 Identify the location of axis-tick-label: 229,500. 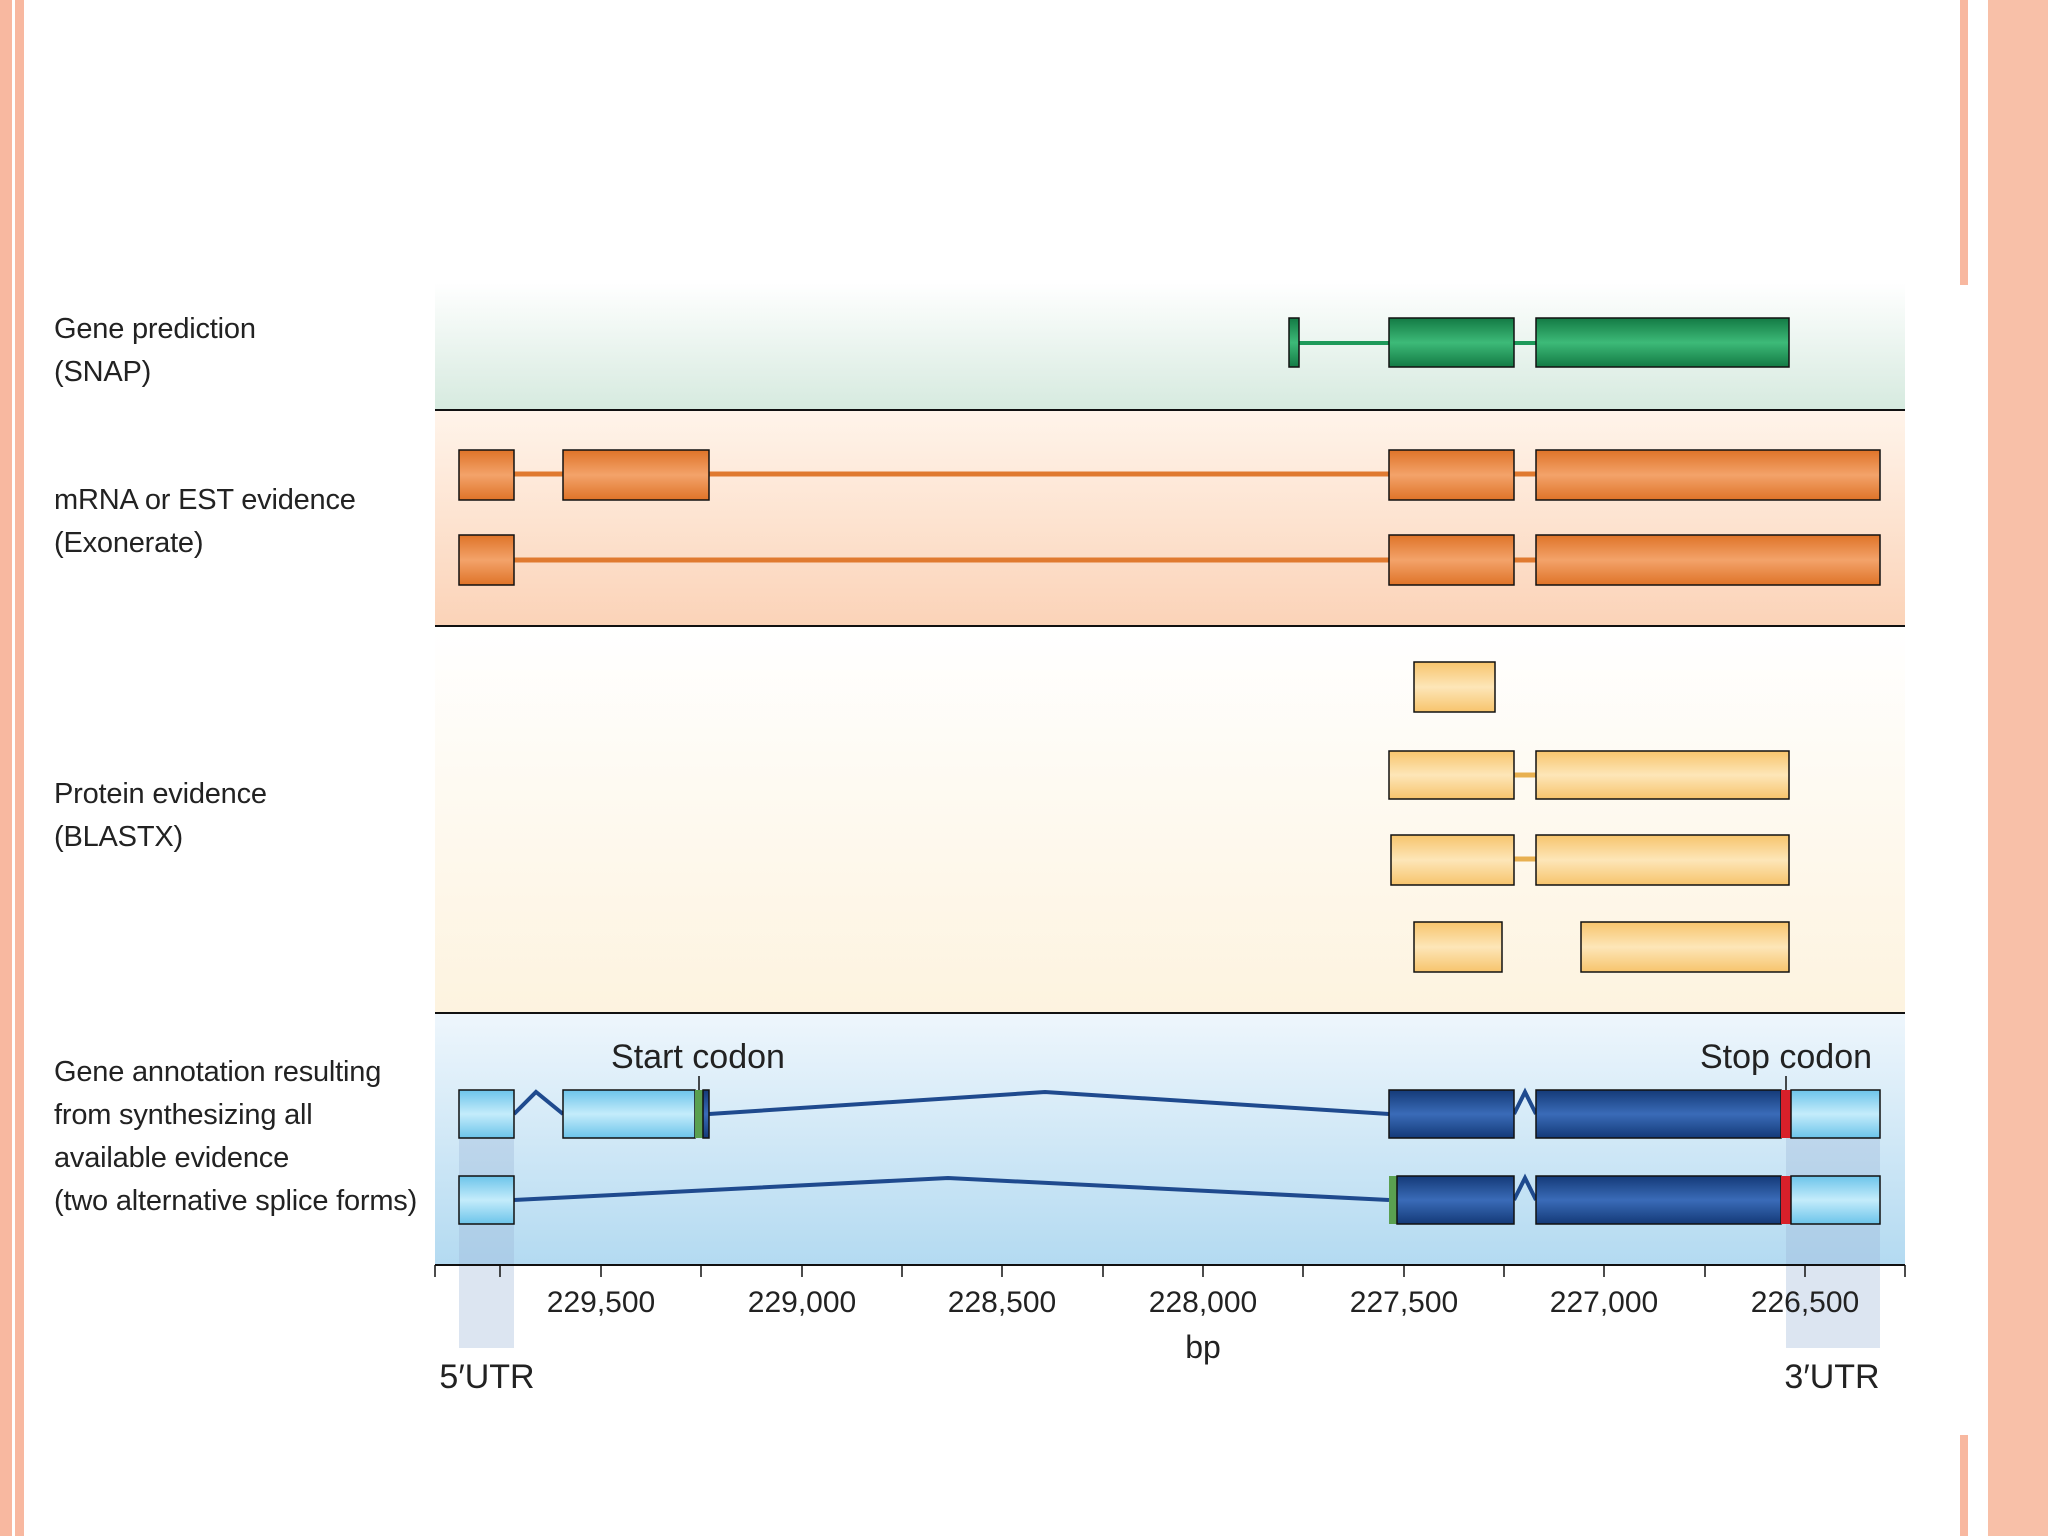
(601, 1302).